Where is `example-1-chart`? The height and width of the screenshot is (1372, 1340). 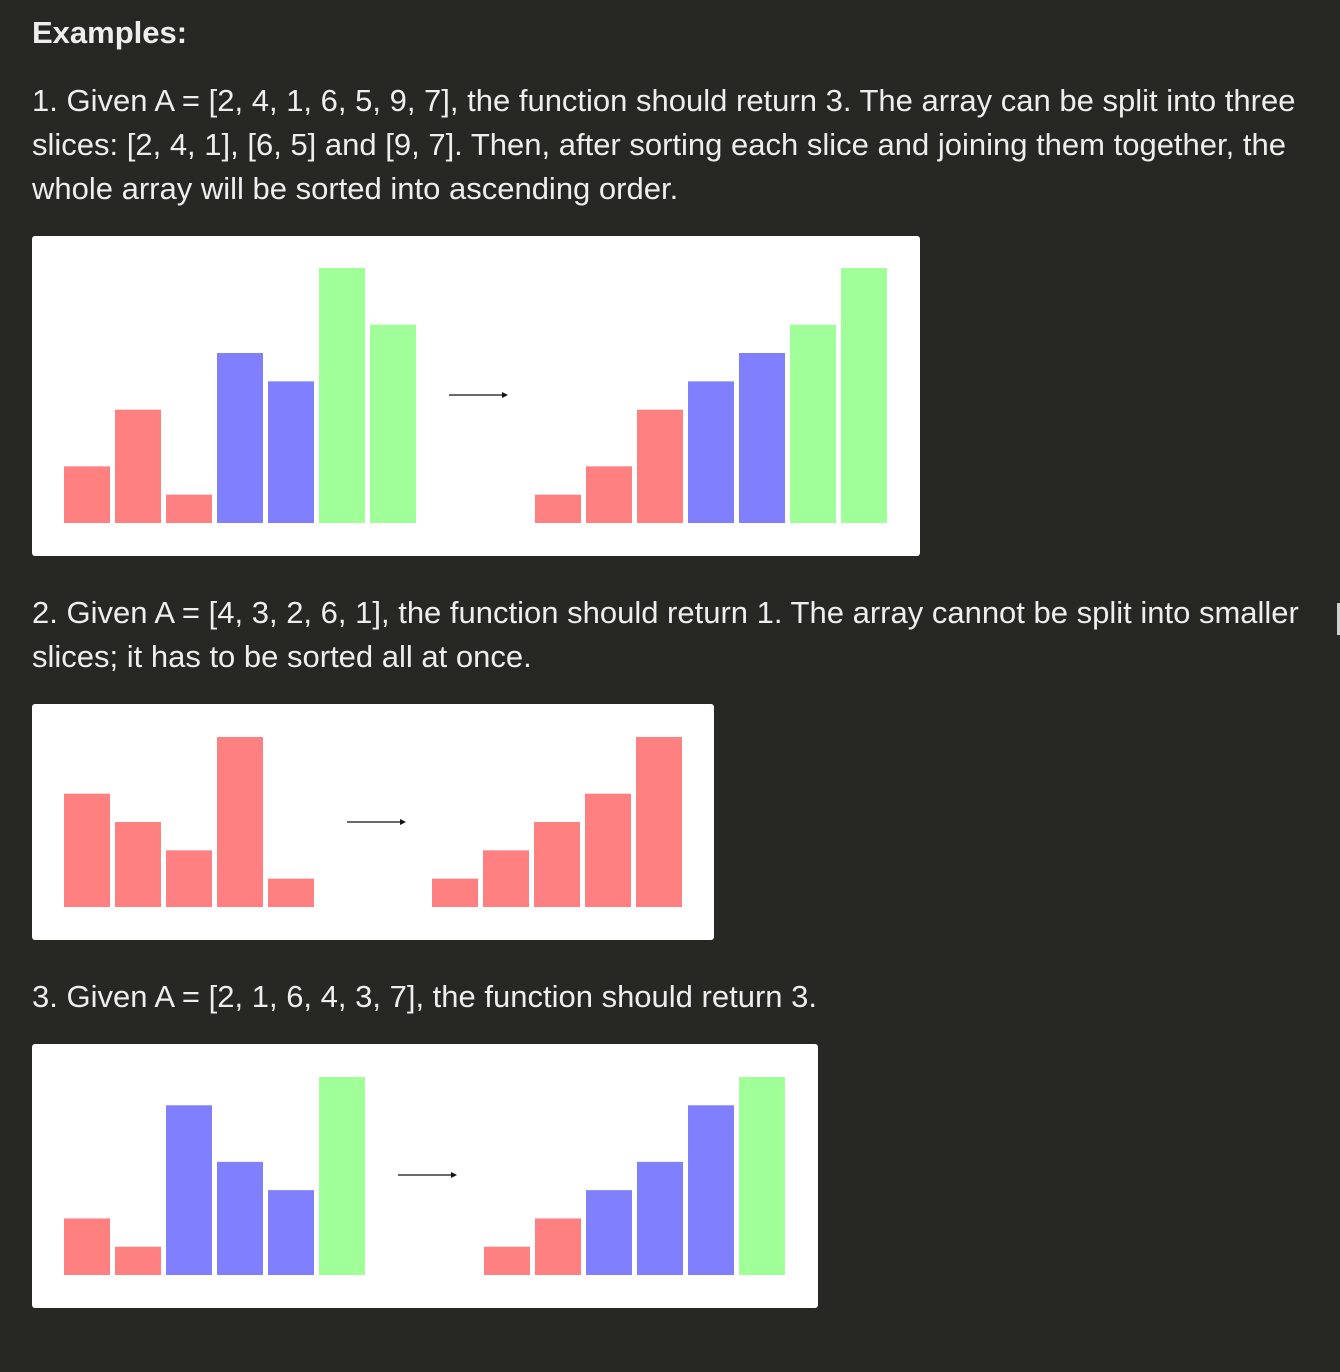 example-1-chart is located at coordinates (475, 395).